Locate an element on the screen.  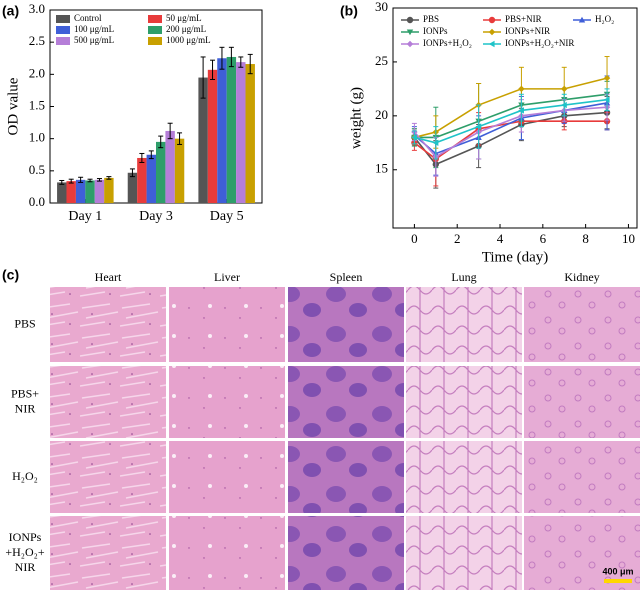
y-tick-label: 0.0 is located at coordinates (37, 201).